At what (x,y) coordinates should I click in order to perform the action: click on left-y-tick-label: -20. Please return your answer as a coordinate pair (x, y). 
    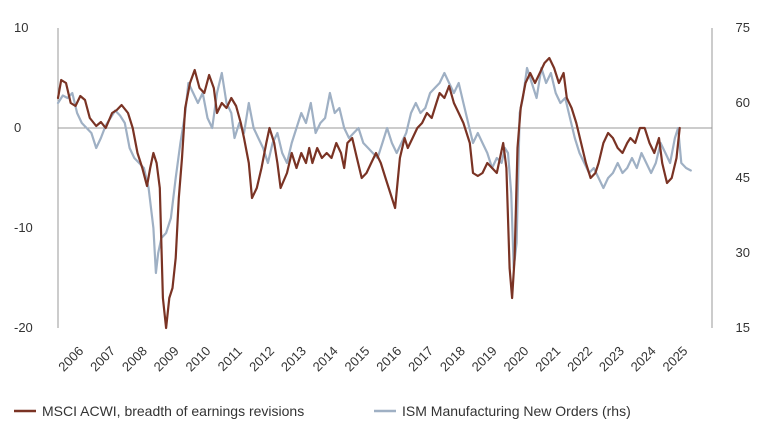
    Looking at the image, I should click on (23, 327).